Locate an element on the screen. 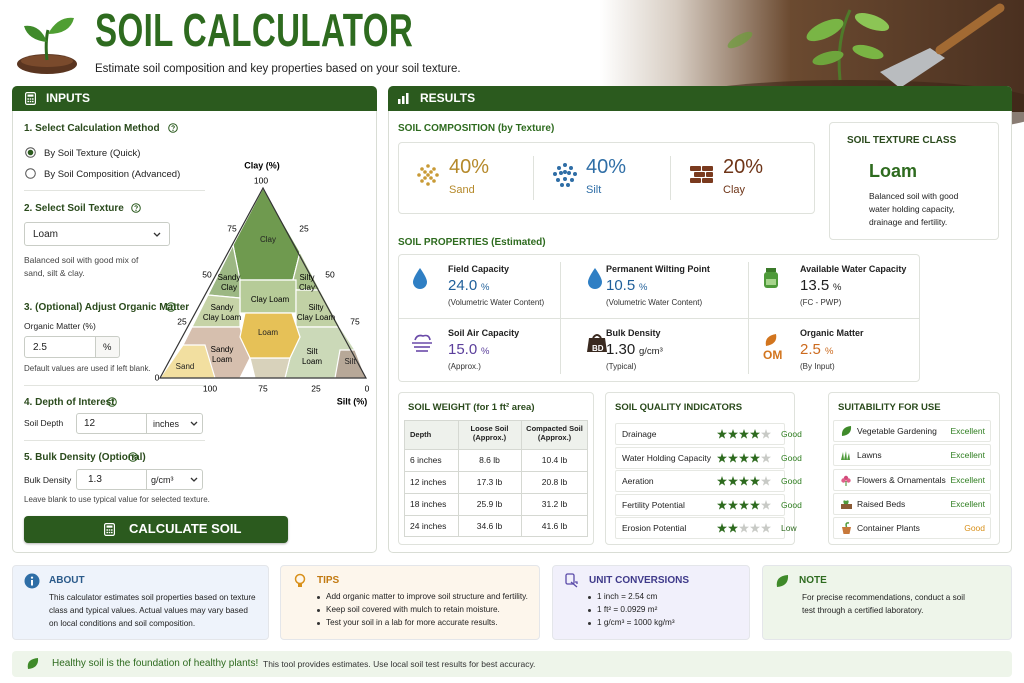 The image size is (1024, 683). region-label: Silty Clay Loam is located at coordinates (316, 312).